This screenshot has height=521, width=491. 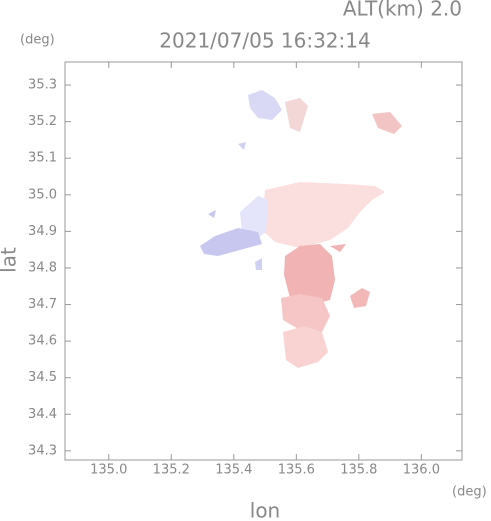 I want to click on y-tick-label: 35.2, so click(x=42, y=121).